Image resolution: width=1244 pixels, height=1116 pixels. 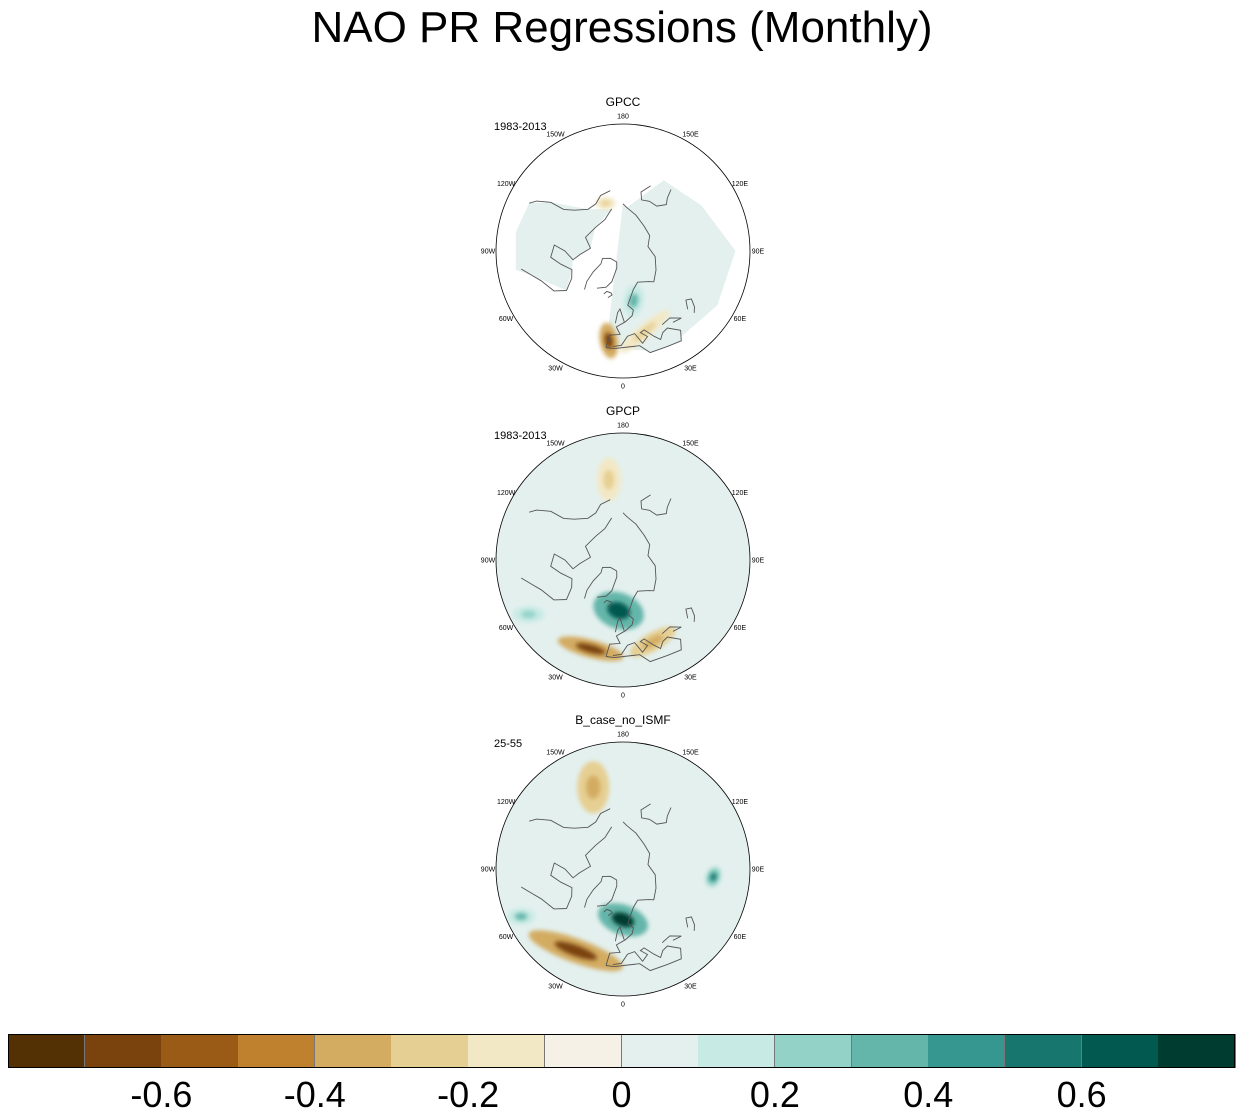 What do you see at coordinates (468, 1094) in the screenshot?
I see `colorbar-tick-label: -0.2` at bounding box center [468, 1094].